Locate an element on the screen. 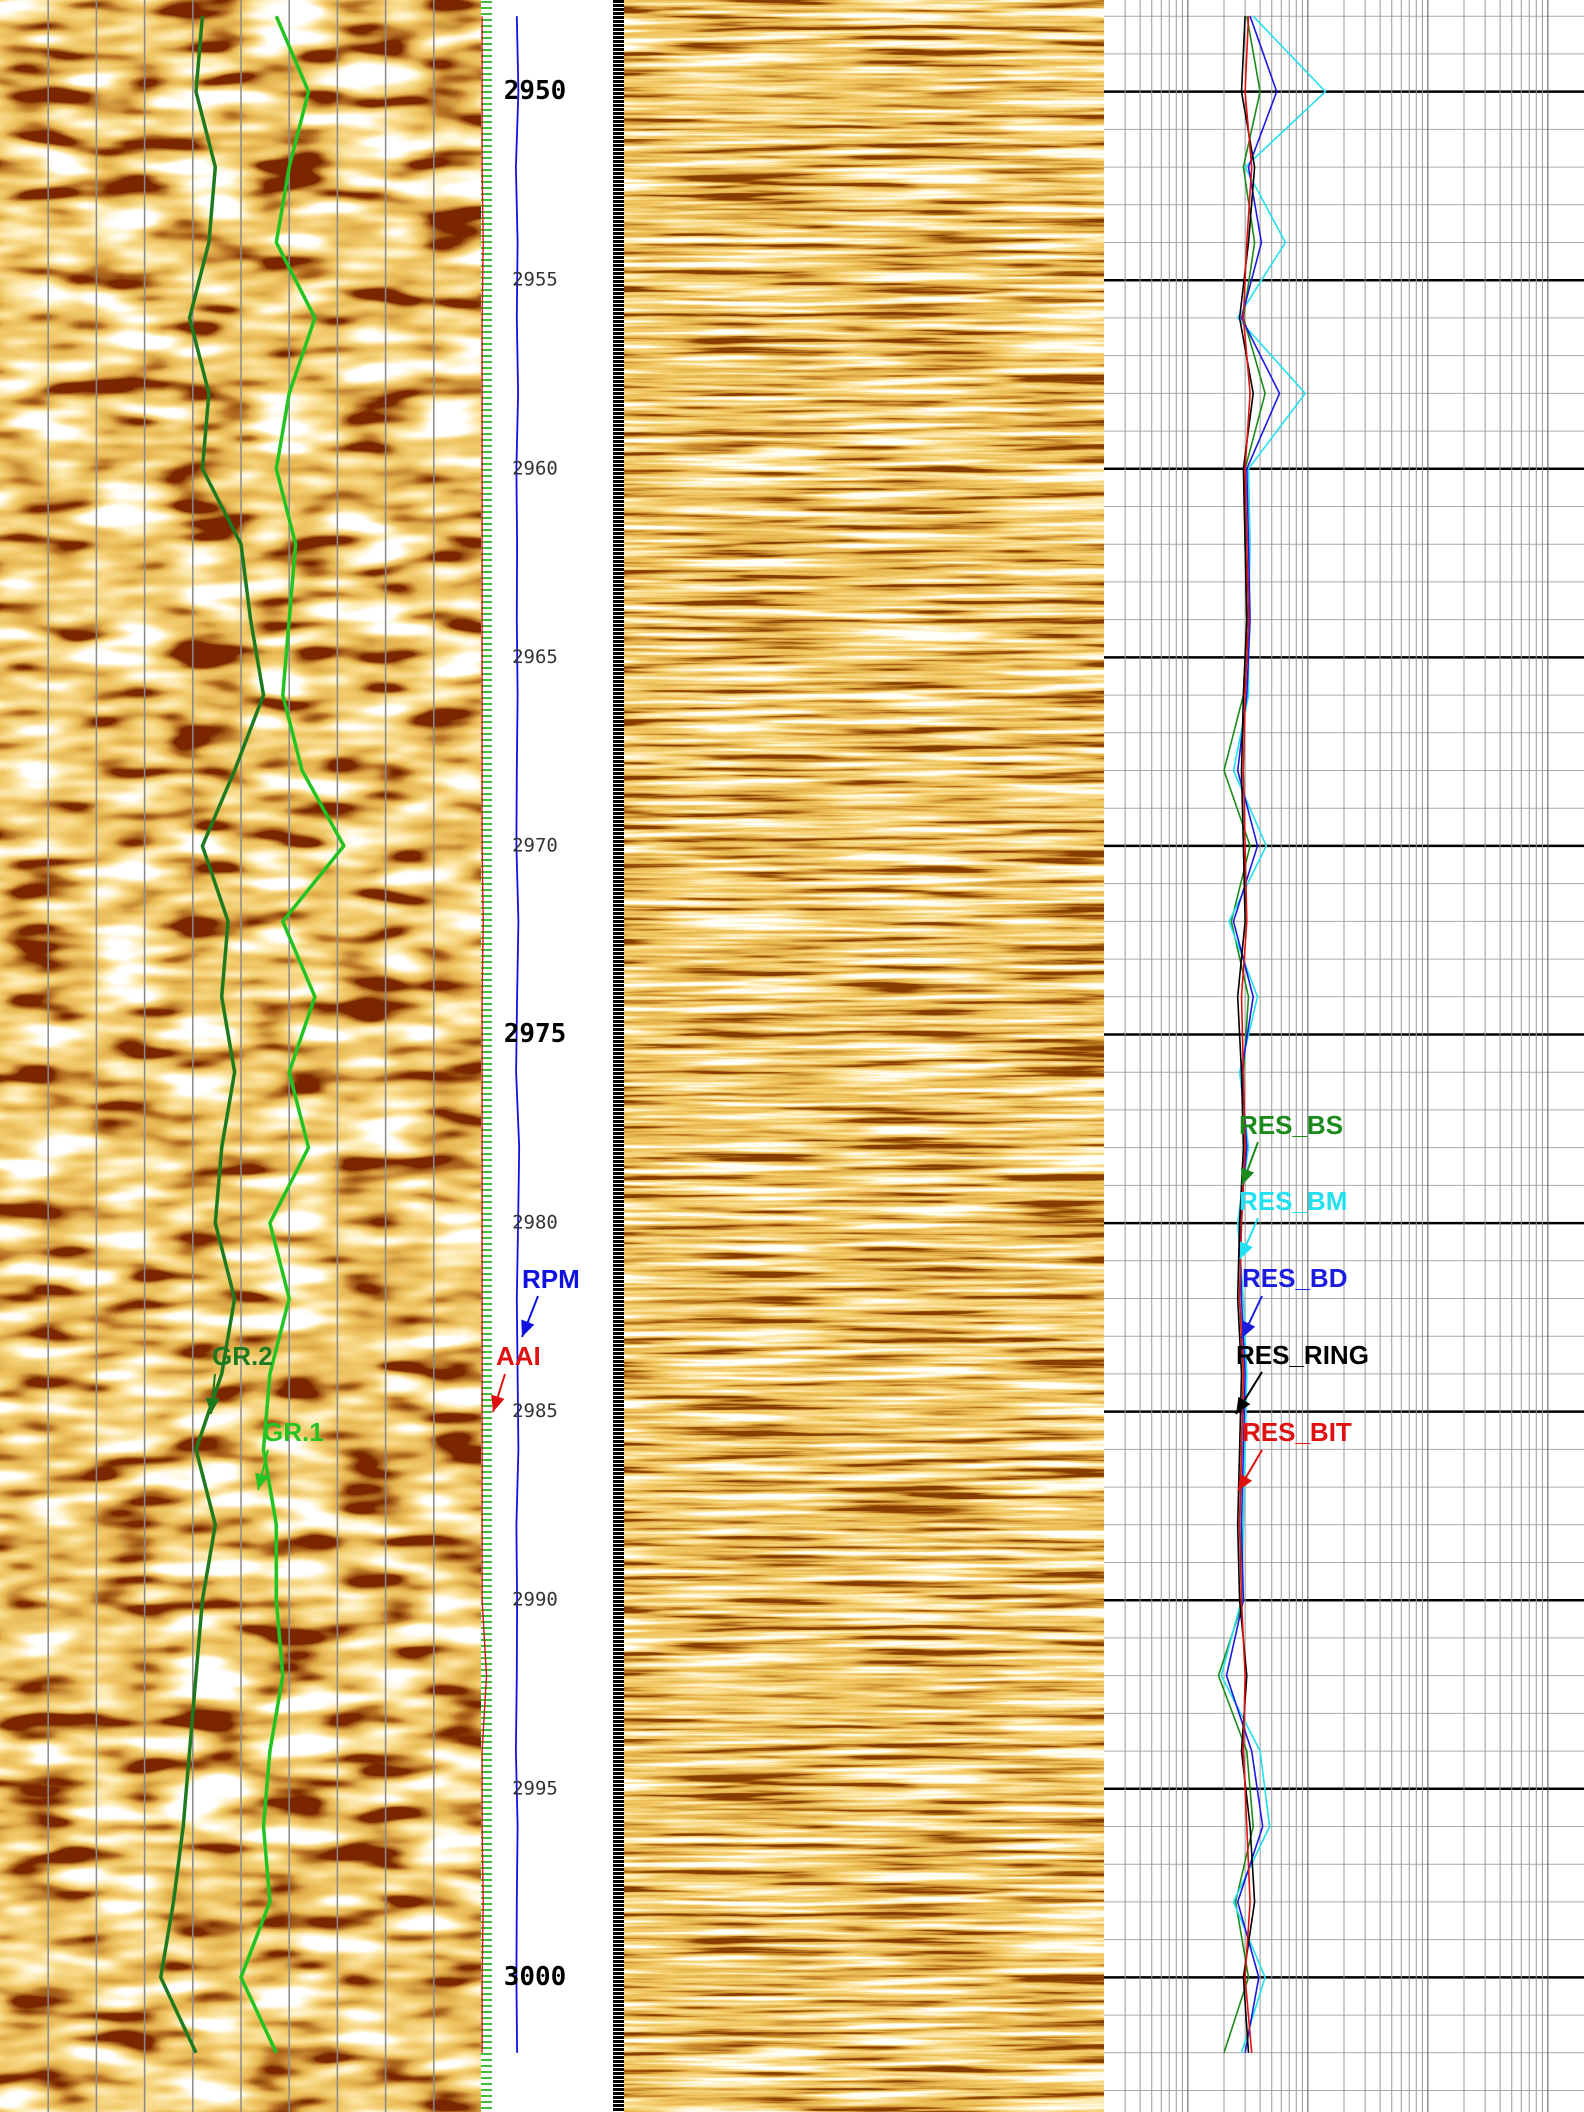 This screenshot has width=1584, height=2112. depth-label: 2960 is located at coordinates (535, 468).